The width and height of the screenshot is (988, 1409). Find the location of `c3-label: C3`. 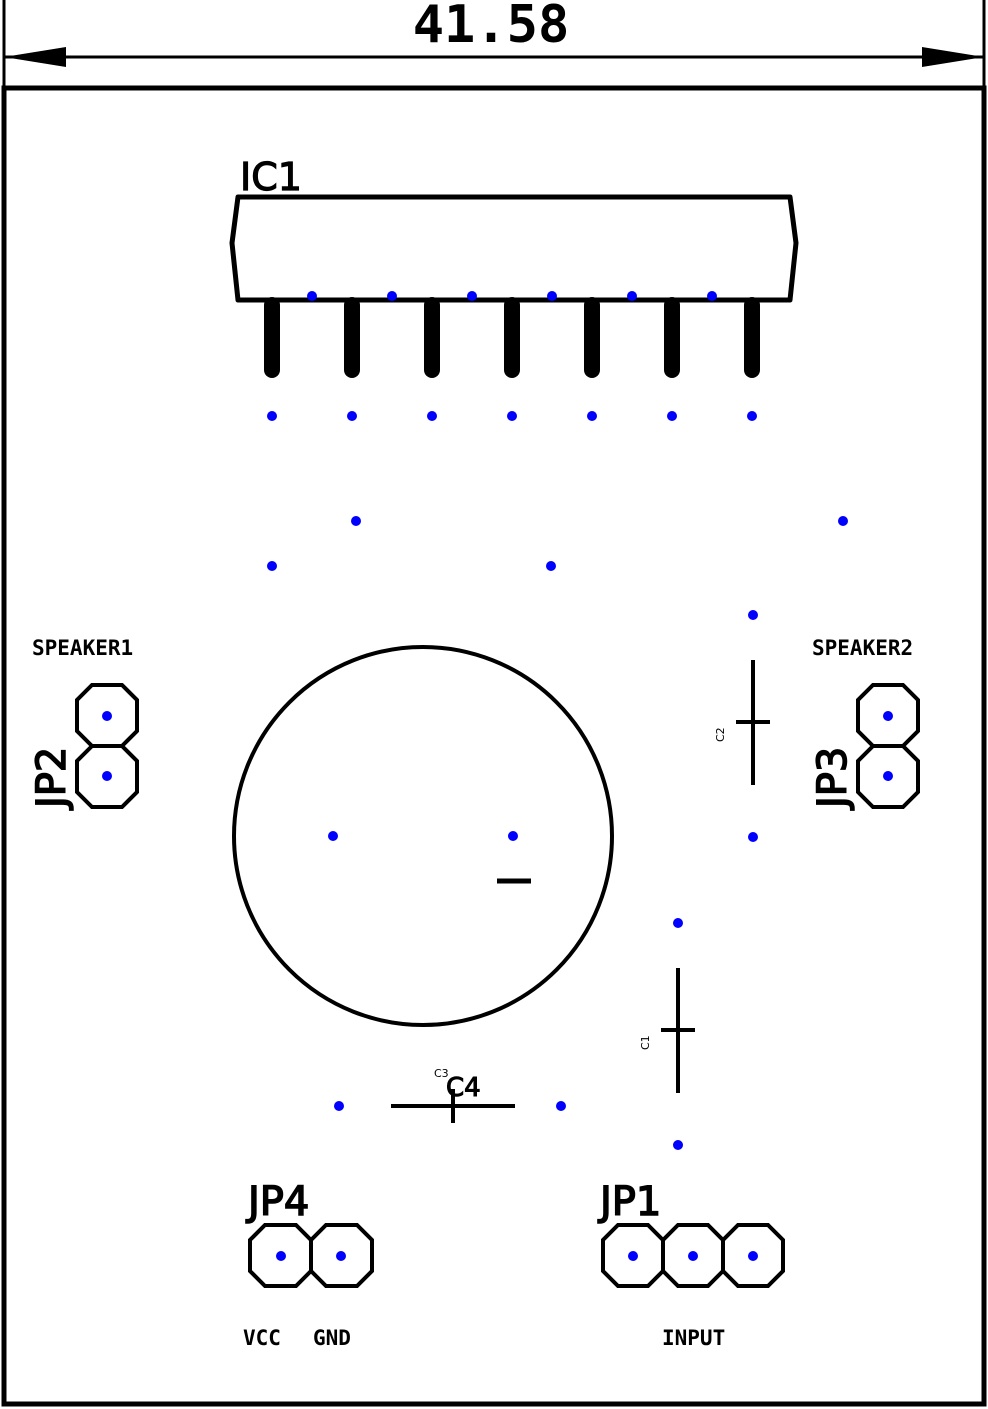

c3-label: C3 is located at coordinates (441, 1073).